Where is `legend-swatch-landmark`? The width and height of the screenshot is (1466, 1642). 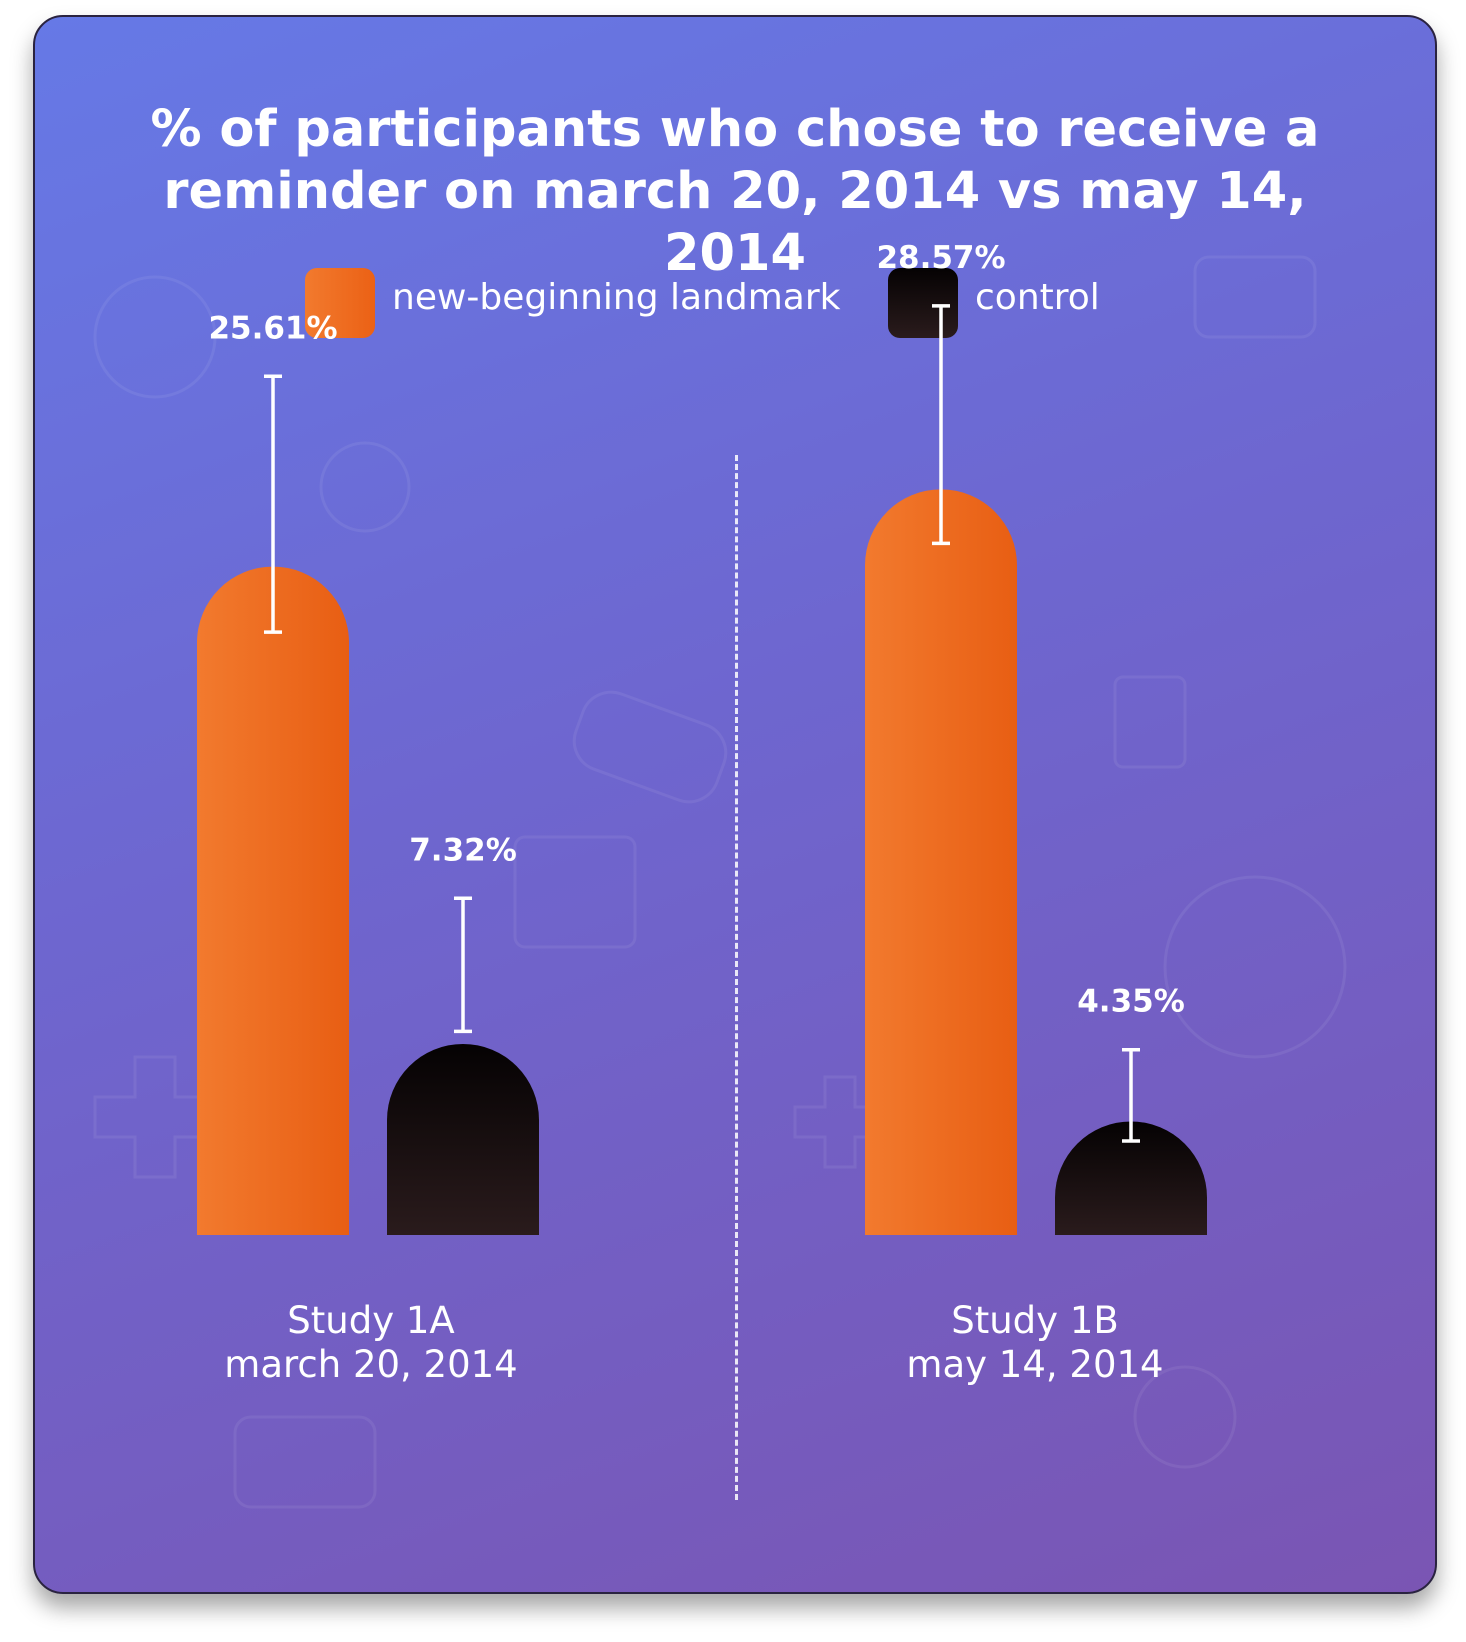 legend-swatch-landmark is located at coordinates (340, 303).